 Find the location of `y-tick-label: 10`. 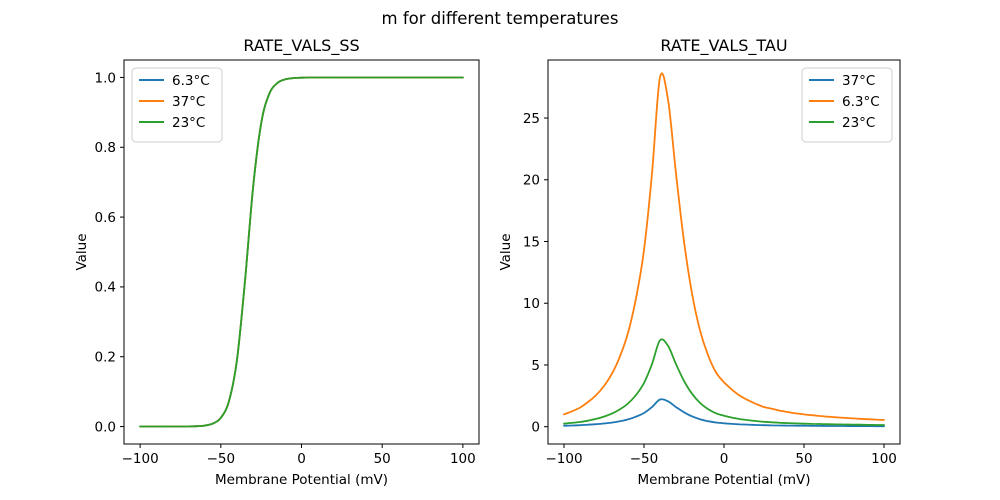

y-tick-label: 10 is located at coordinates (531, 304).